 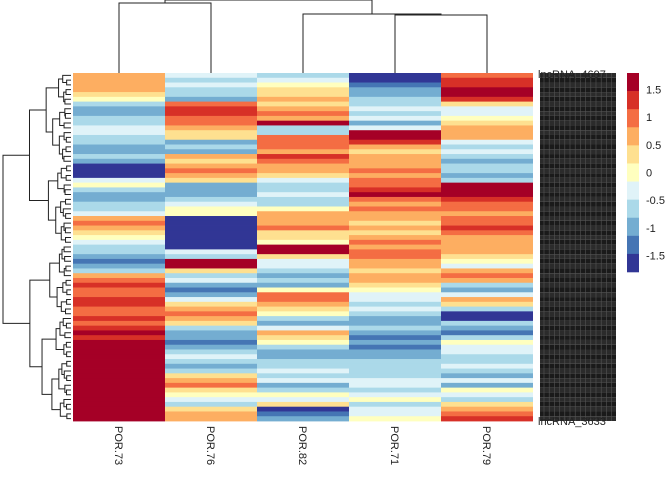 I want to click on legend-tick-label: 1, so click(x=649, y=118).